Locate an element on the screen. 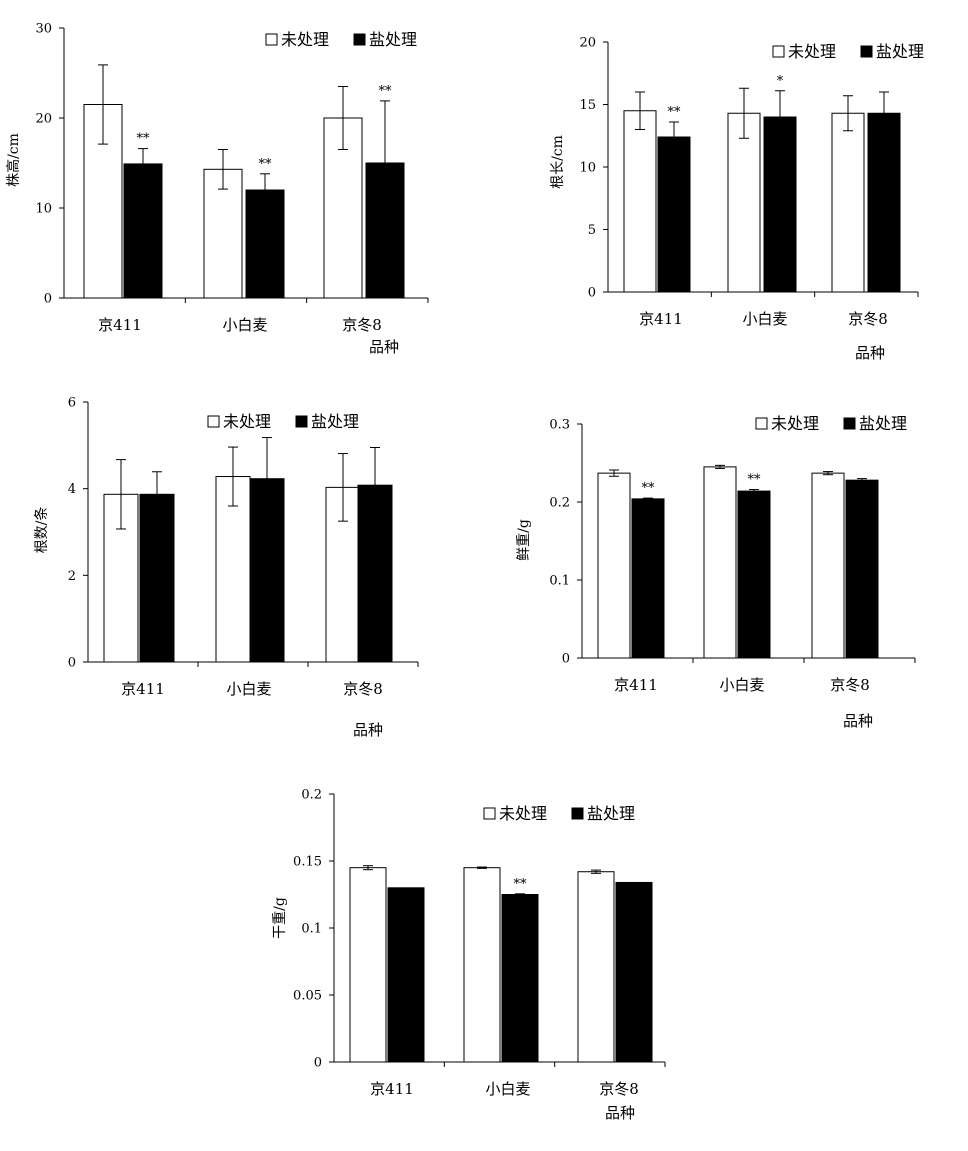  y-tick-label: 0.15 is located at coordinates (307, 862).